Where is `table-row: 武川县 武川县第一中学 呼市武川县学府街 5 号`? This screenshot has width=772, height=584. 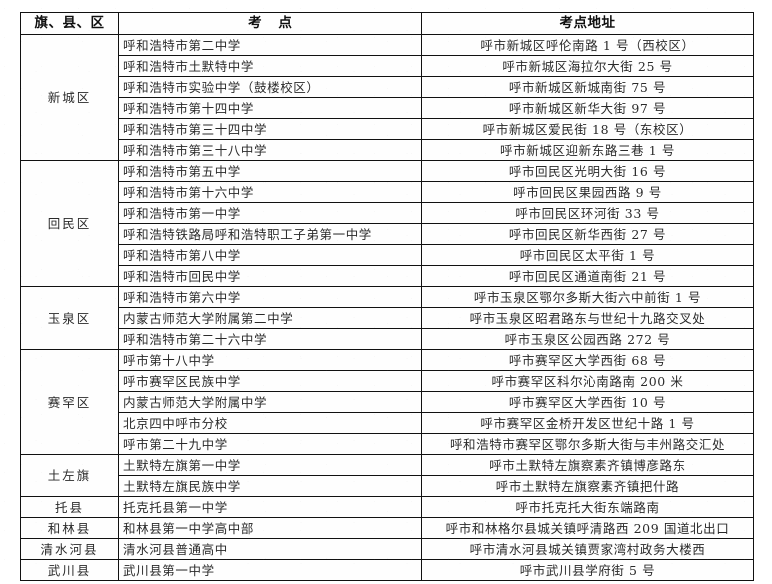 table-row: 武川县 武川县第一中学 呼市武川县学府街 5 号 is located at coordinates (387, 570).